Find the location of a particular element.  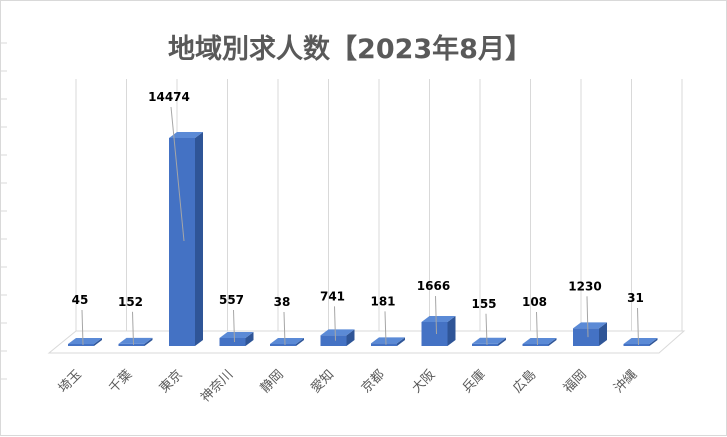

data-label: 38 is located at coordinates (282, 302).